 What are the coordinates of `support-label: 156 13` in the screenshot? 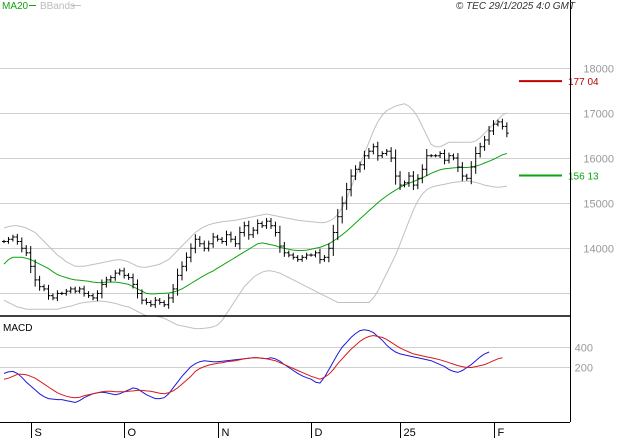 It's located at (583, 176).